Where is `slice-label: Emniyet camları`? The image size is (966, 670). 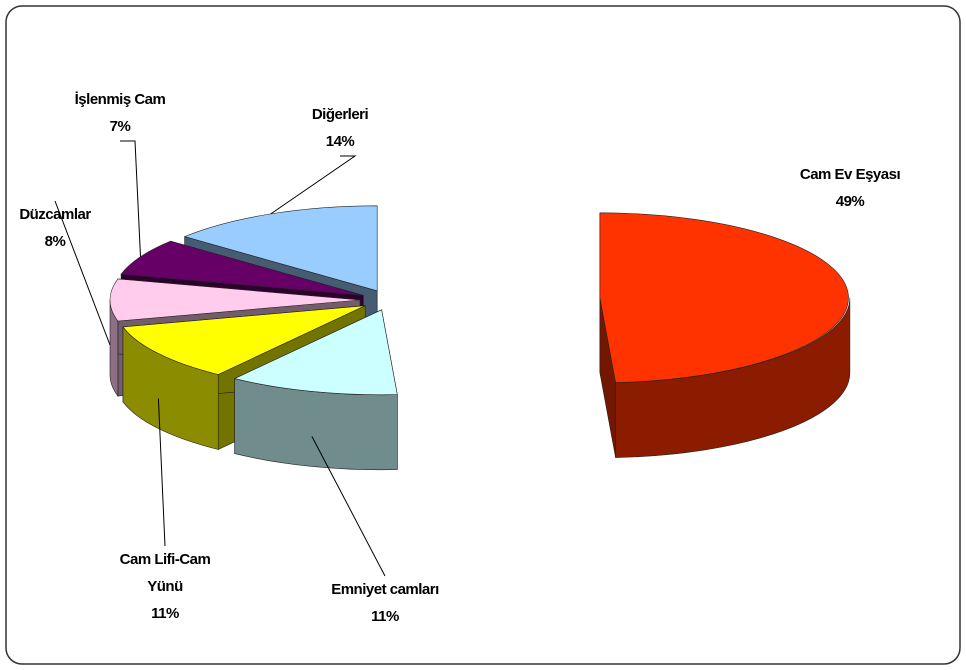
slice-label: Emniyet camları is located at coordinates (385, 589).